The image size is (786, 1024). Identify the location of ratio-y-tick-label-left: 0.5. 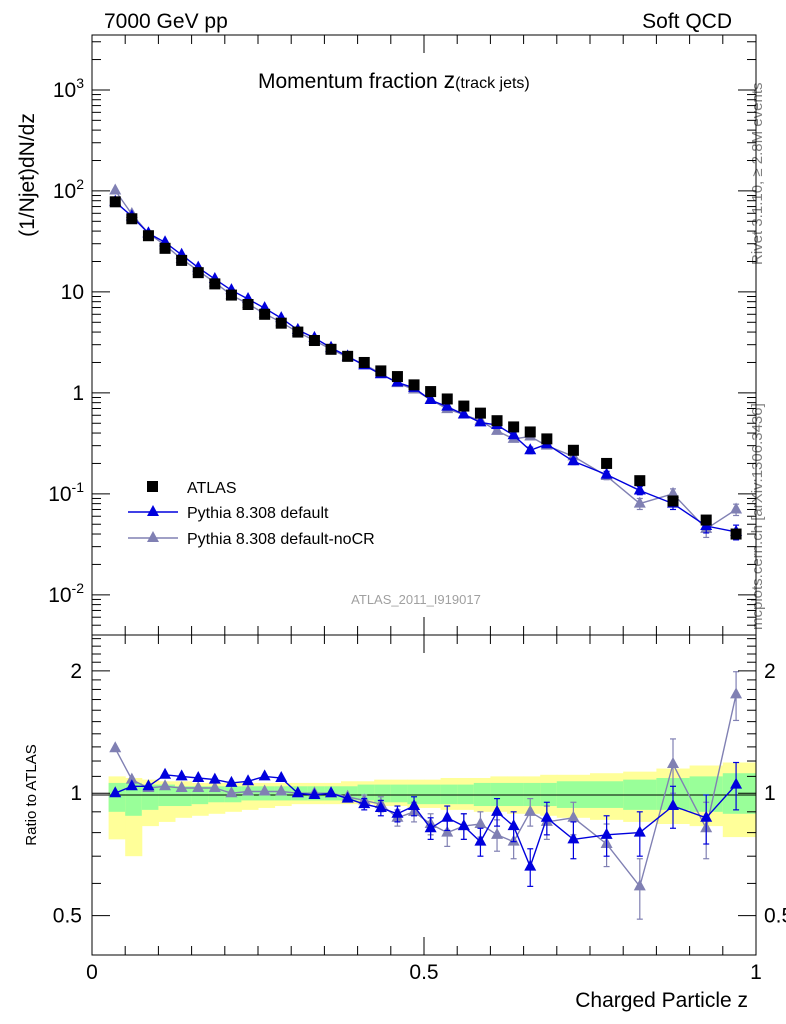
(67, 916).